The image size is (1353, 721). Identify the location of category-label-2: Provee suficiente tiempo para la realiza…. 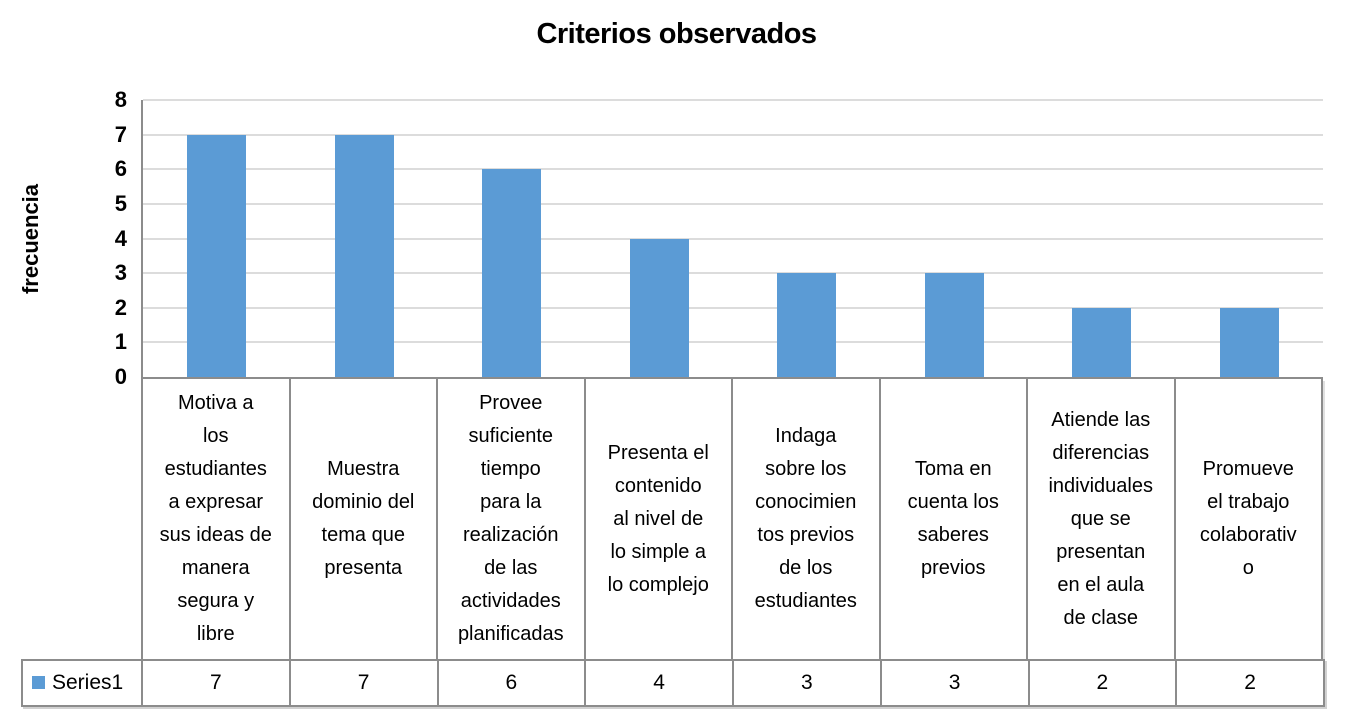
(512, 519).